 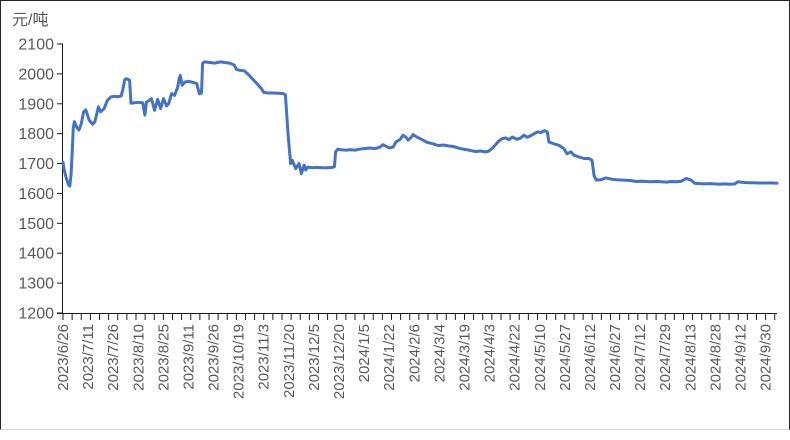 What do you see at coordinates (36, 224) in the screenshot?
I see `y-tick-label: 1500` at bounding box center [36, 224].